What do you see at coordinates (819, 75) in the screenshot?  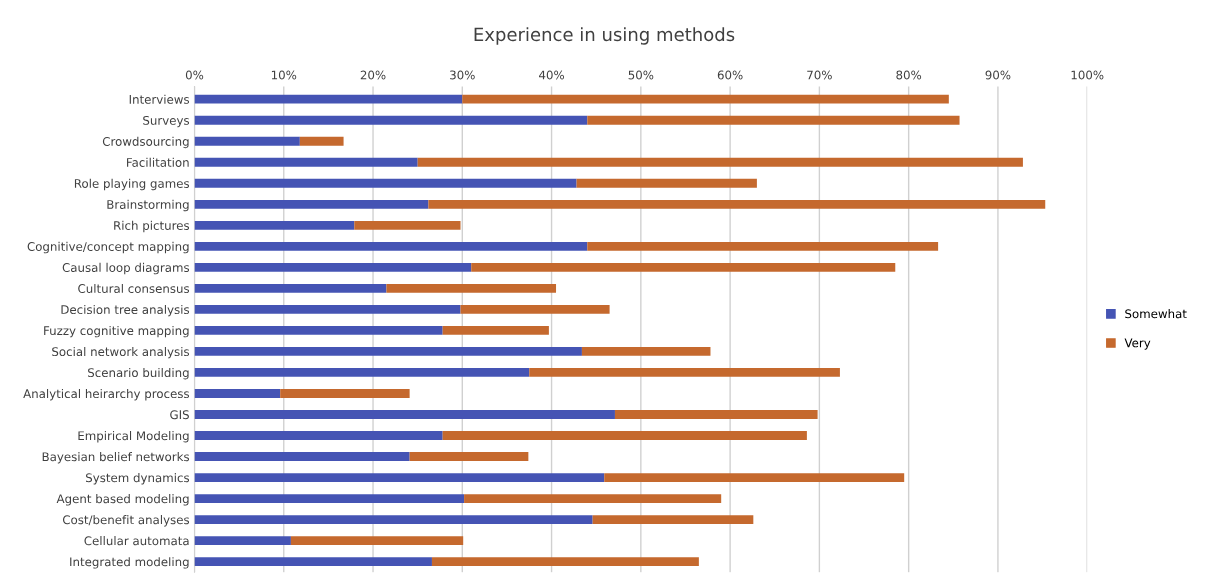 I see `x-tick-label: 70%` at bounding box center [819, 75].